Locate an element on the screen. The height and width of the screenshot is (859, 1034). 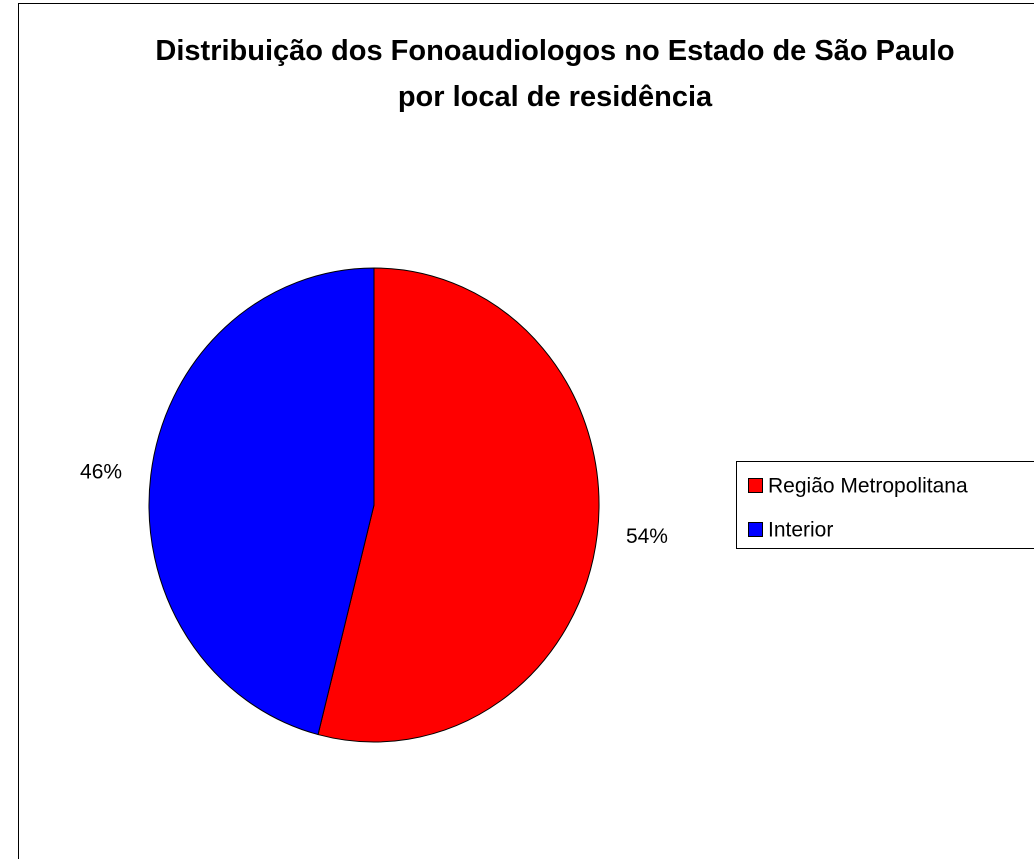
legend-label: Interior is located at coordinates (800, 530).